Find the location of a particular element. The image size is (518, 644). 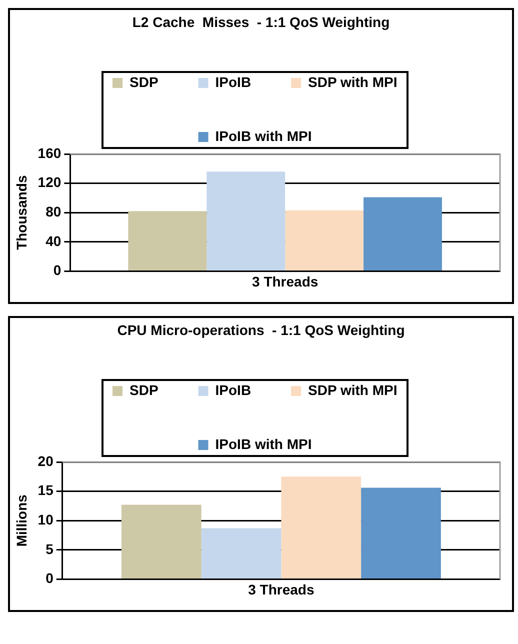

y-tick-label: 80 is located at coordinates (54, 211).